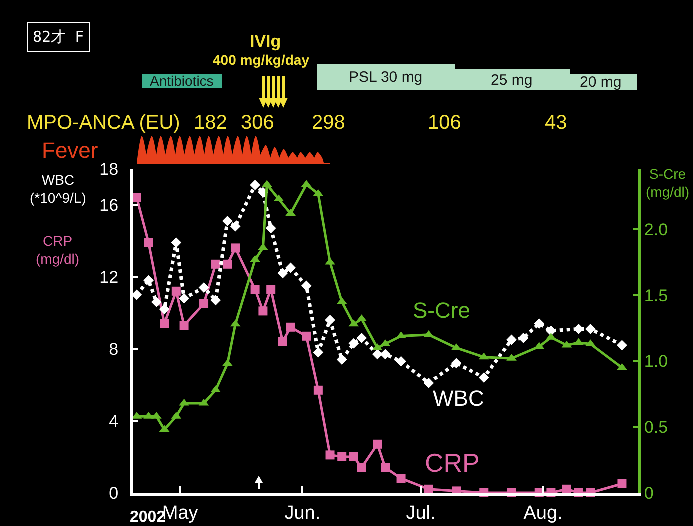  Describe the element at coordinates (386, 77) in the screenshot. I see `text: PSL 30 mg` at that location.